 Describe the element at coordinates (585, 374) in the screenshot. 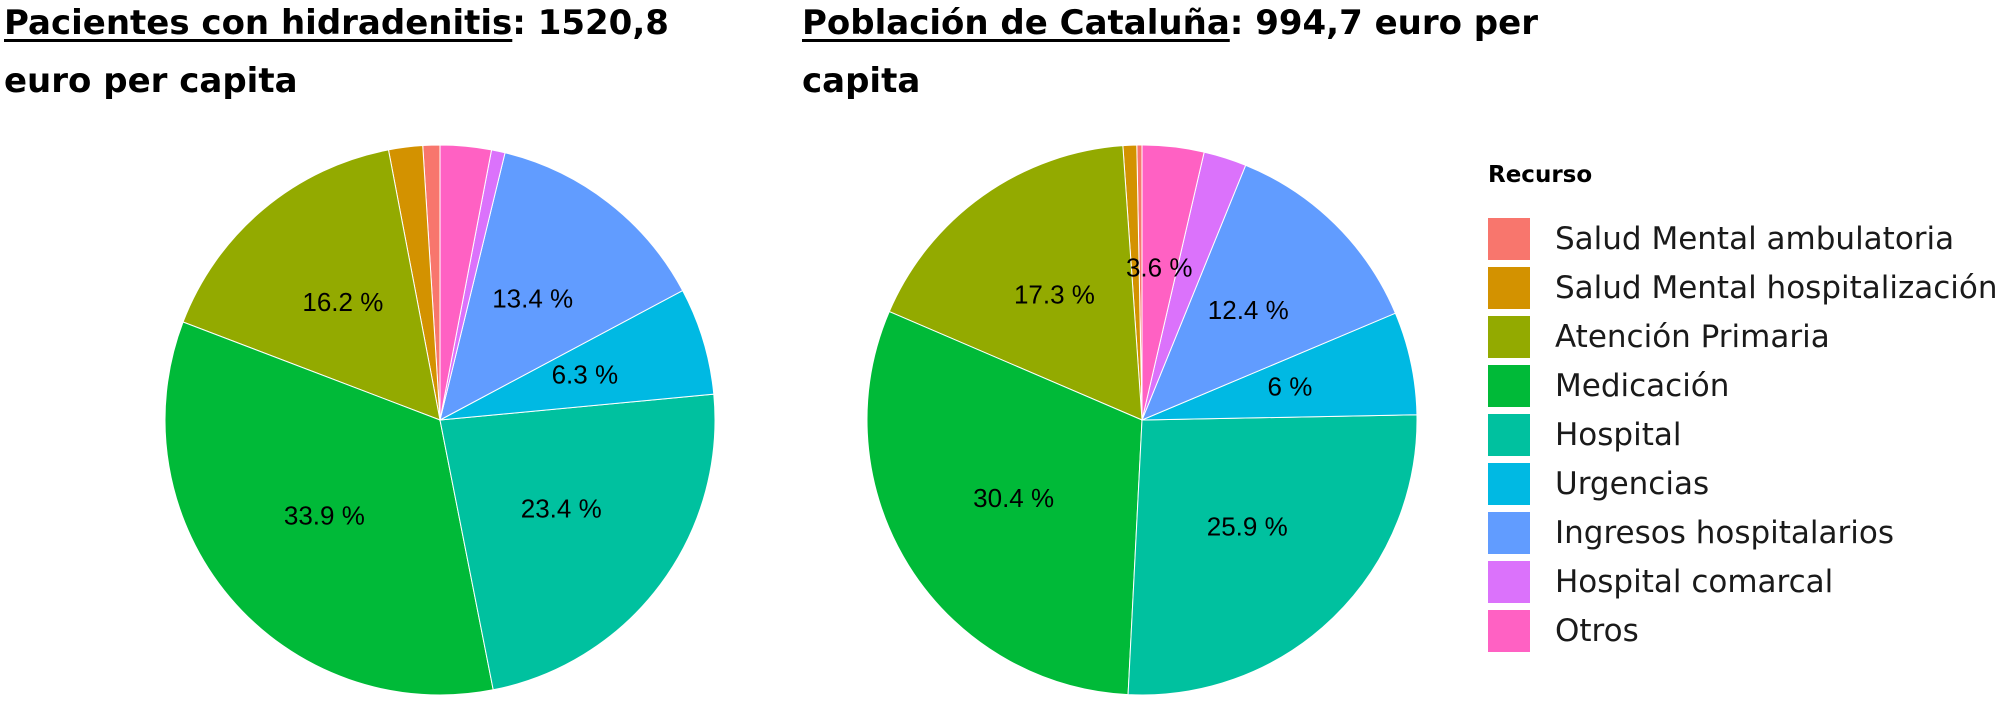

I see `slice-label: 6.3 %` at that location.